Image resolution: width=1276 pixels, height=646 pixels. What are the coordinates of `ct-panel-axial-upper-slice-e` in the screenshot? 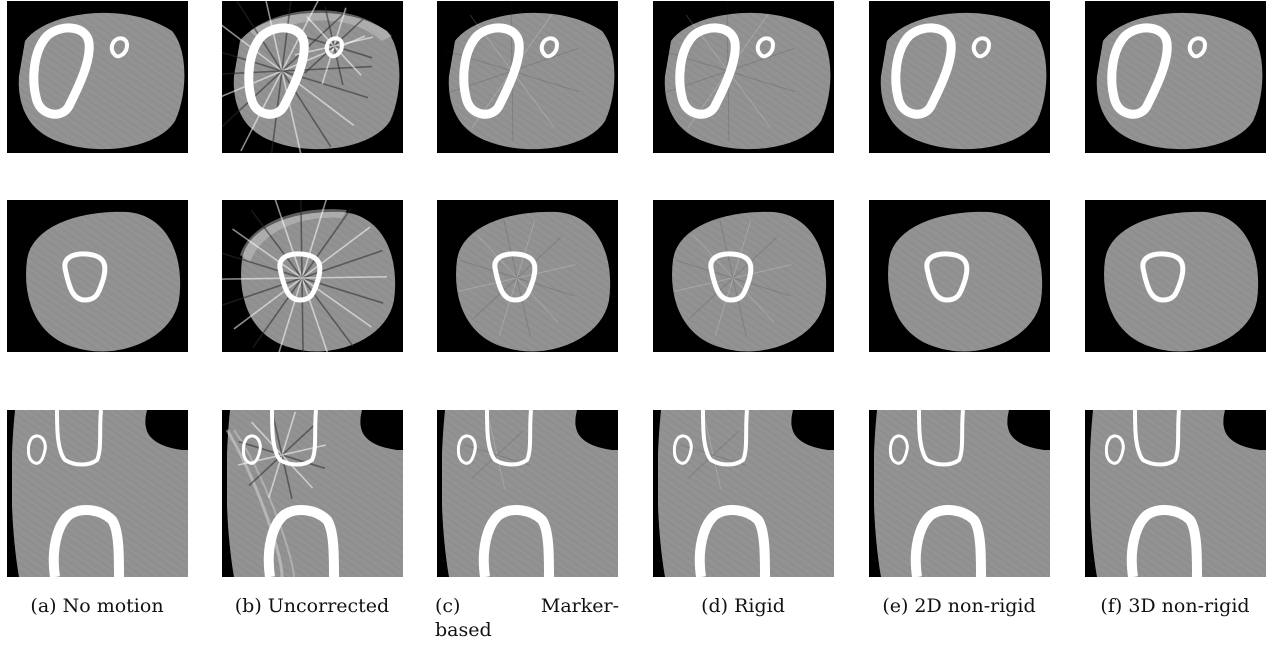 It's located at (959, 77).